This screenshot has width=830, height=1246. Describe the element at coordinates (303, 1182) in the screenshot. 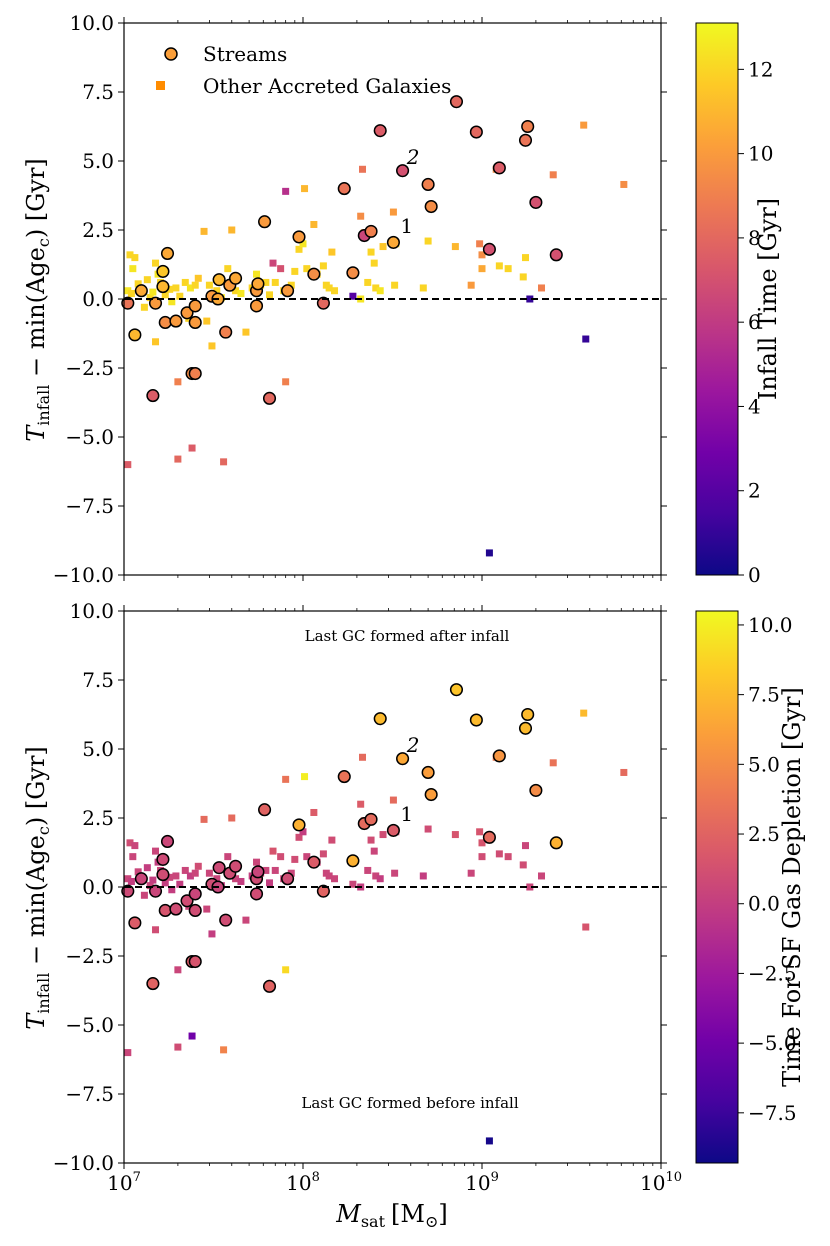

I see `x-tick-label: 10⁸` at that location.